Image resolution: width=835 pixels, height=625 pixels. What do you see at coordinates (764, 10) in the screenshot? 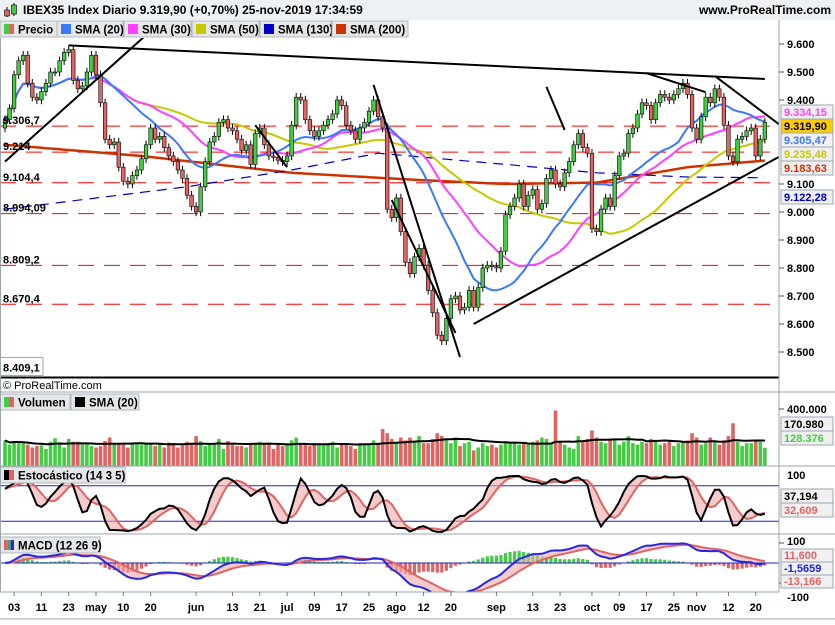
I see `site-link: www.ProRealTime.com` at bounding box center [764, 10].